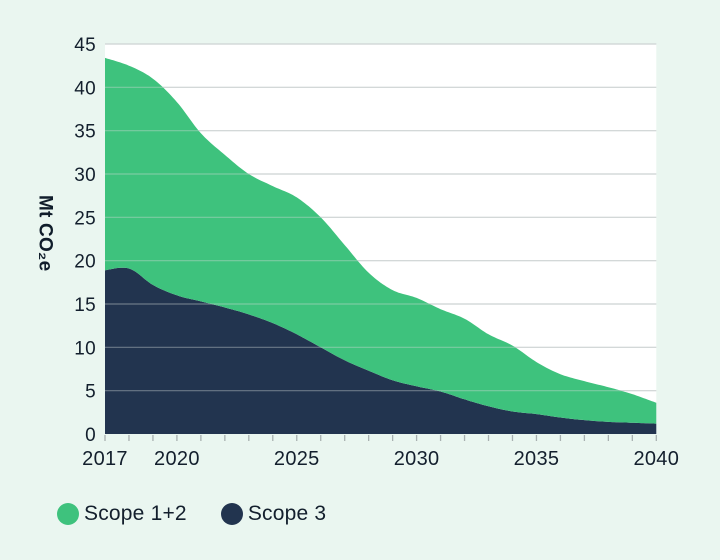  I want to click on legend-item-scope-3: Scope 3, so click(273, 514).